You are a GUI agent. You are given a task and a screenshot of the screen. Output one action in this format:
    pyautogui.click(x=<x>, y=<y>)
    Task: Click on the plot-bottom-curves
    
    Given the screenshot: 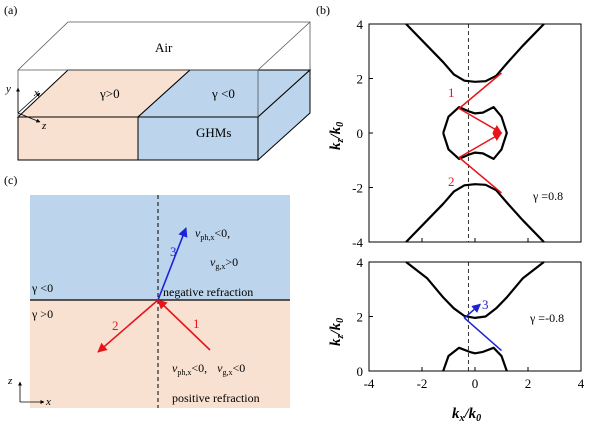 What is the action you would take?
    pyautogui.click(x=475, y=316)
    